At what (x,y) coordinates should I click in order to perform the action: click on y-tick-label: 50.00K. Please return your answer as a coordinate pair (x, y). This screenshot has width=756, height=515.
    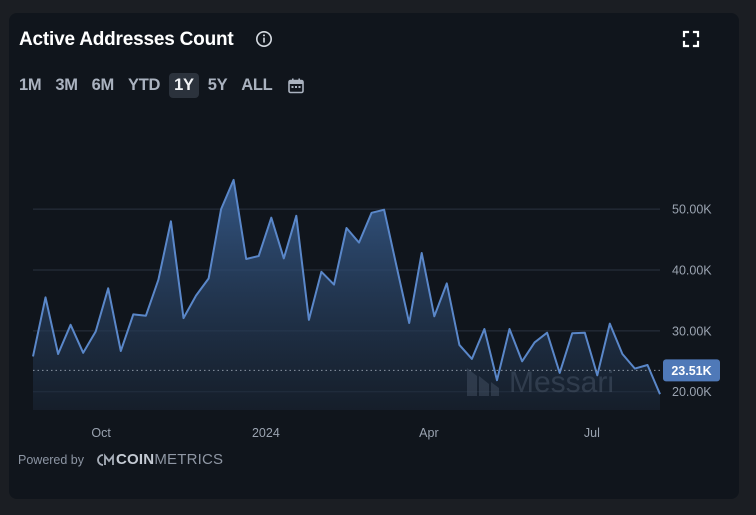
    Looking at the image, I should click on (692, 210).